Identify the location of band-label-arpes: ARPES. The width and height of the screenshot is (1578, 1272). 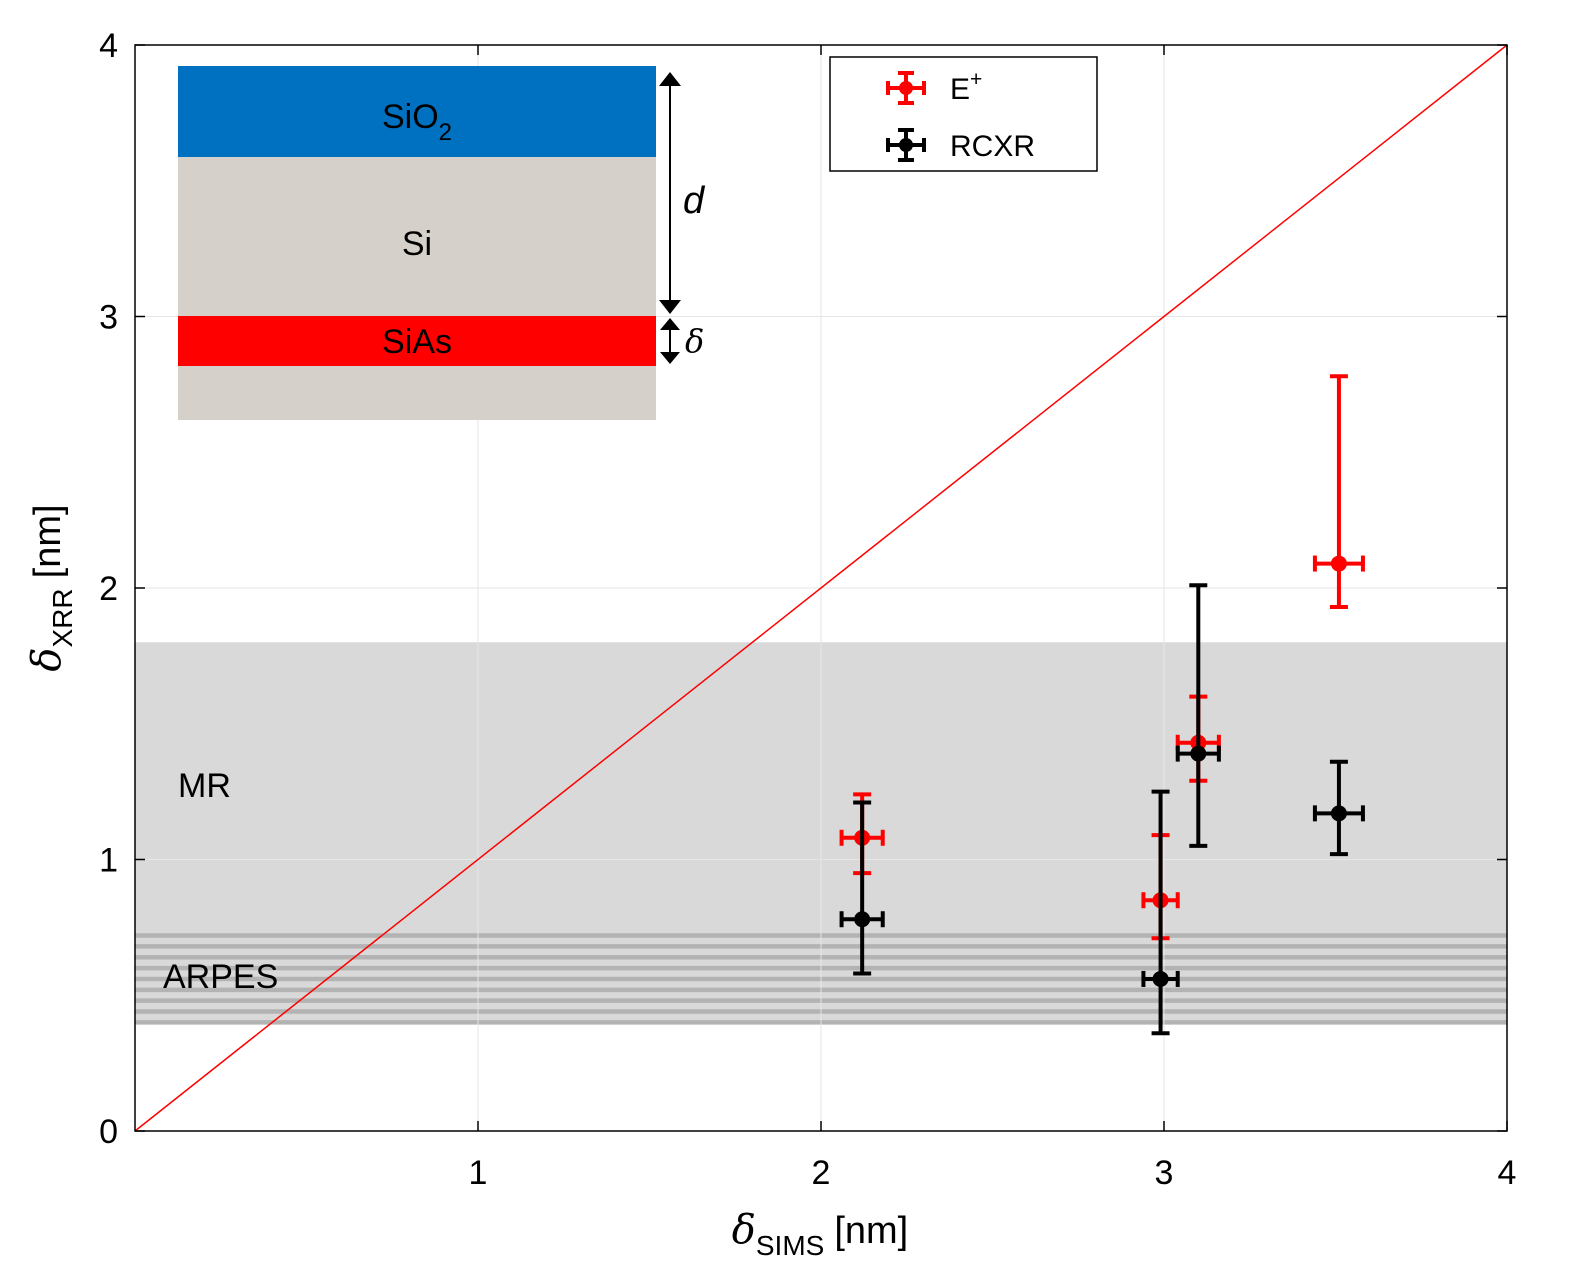
(220, 977).